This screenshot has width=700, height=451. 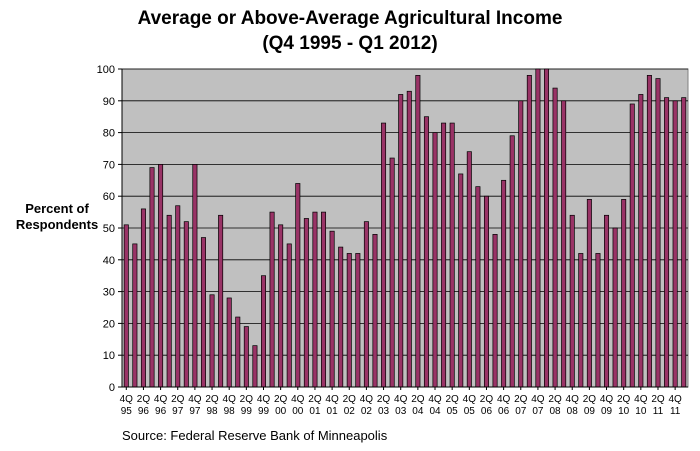 What do you see at coordinates (350, 43) in the screenshot?
I see `chart-subtitle: (Q4 1995 - Q1 2012)` at bounding box center [350, 43].